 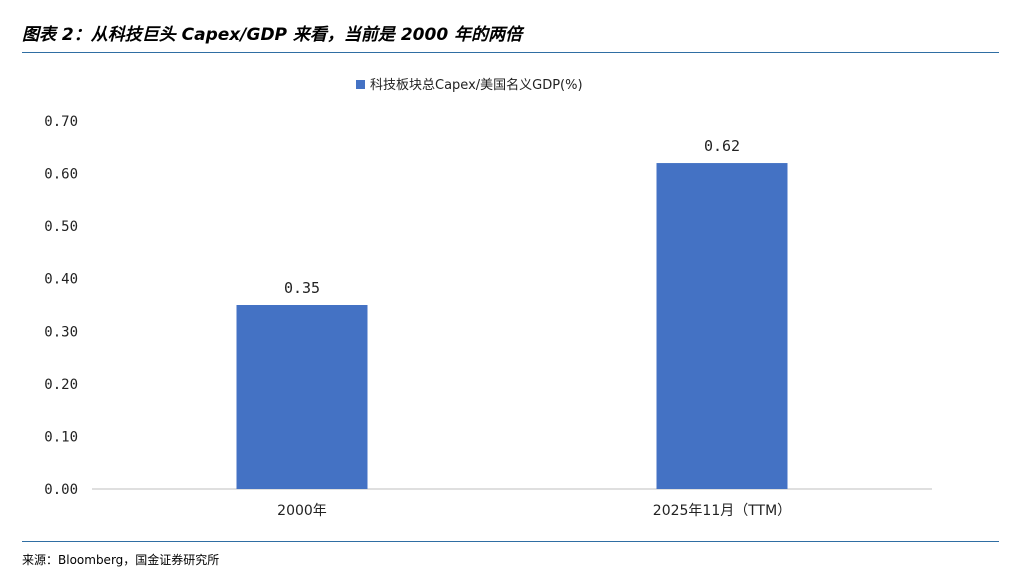 What do you see at coordinates (302, 288) in the screenshot?
I see `data-label: 0.35` at bounding box center [302, 288].